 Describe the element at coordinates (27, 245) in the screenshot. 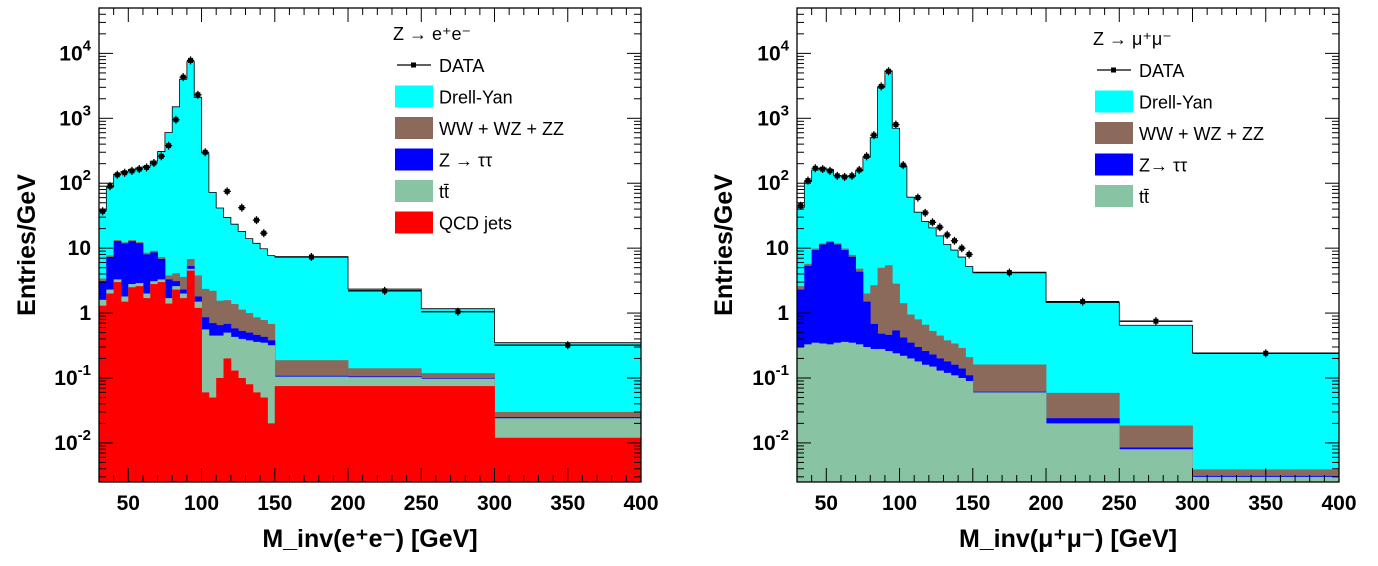

I see `y-axis-title-ee: Entries/GeV` at that location.